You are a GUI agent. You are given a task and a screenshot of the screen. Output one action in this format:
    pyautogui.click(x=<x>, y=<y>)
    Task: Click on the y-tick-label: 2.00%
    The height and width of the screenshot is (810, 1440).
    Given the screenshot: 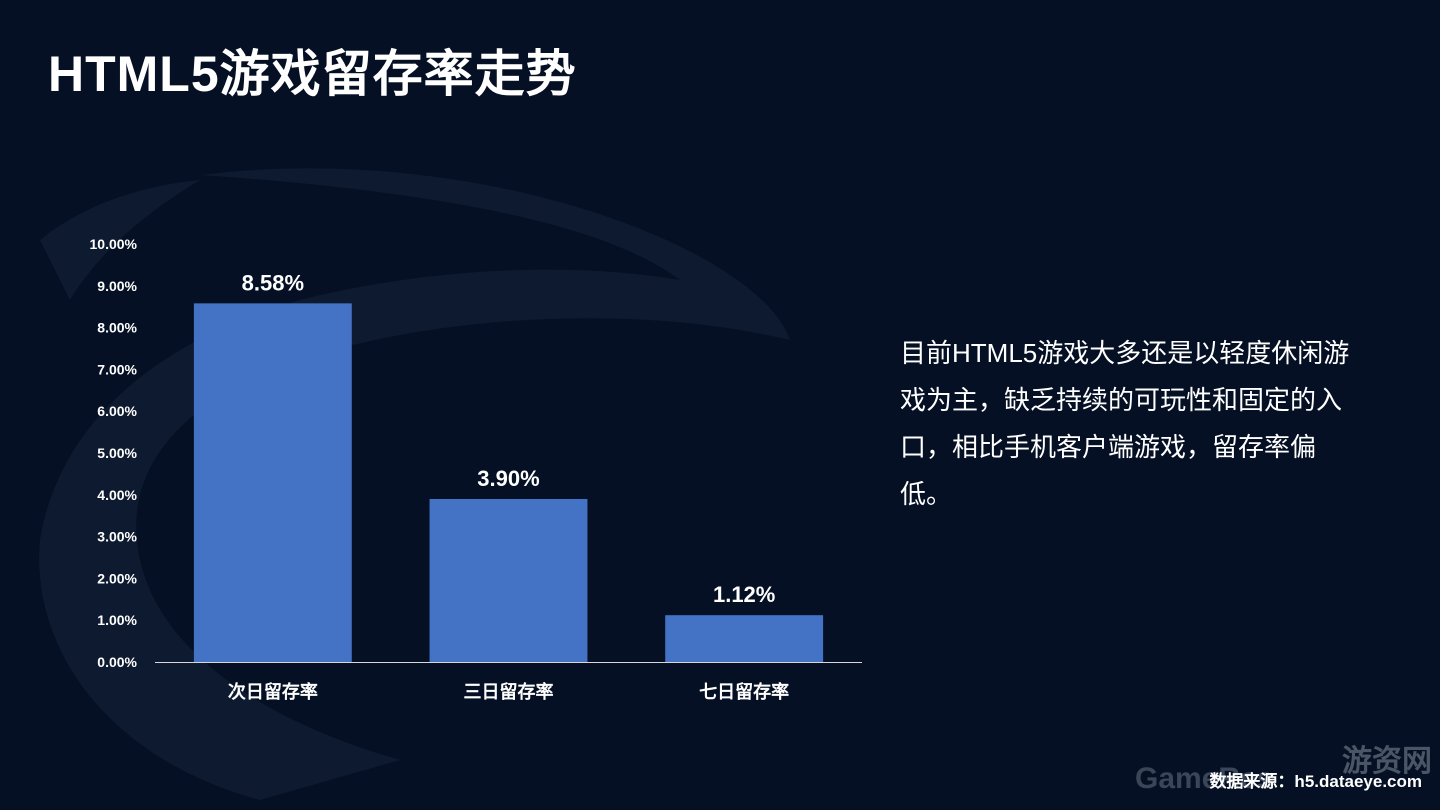 What is the action you would take?
    pyautogui.click(x=117, y=578)
    